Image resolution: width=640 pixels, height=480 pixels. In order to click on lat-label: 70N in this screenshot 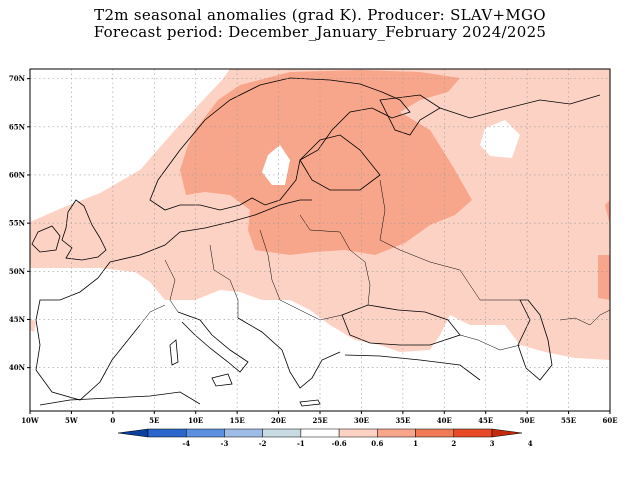, I will do `click(17, 78)`.